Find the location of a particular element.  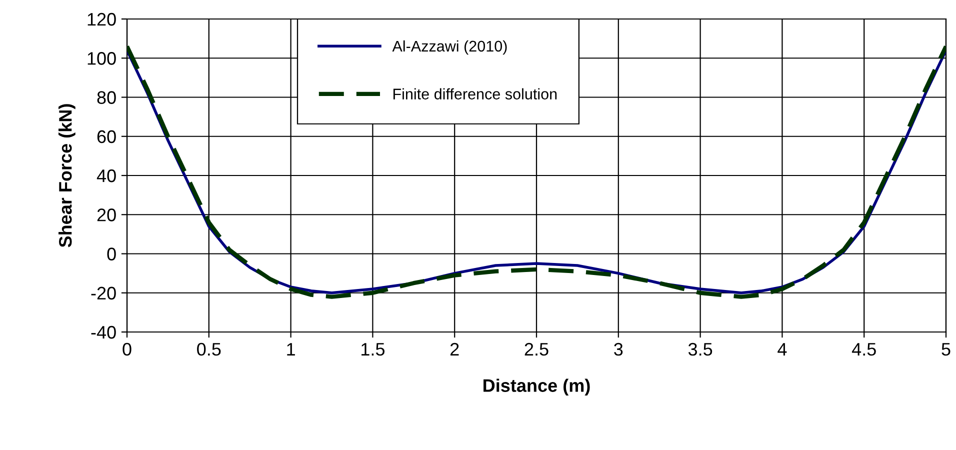

y-axis-title: Shear Force (kN) is located at coordinates (67, 176).